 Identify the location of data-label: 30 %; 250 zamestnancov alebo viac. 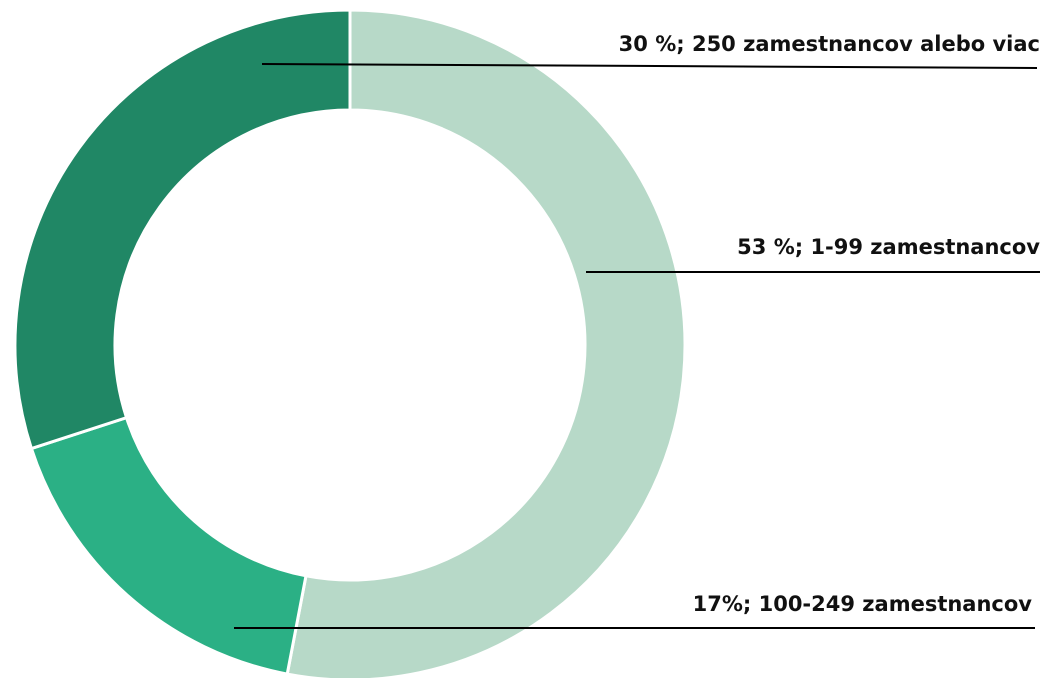
(829, 44).